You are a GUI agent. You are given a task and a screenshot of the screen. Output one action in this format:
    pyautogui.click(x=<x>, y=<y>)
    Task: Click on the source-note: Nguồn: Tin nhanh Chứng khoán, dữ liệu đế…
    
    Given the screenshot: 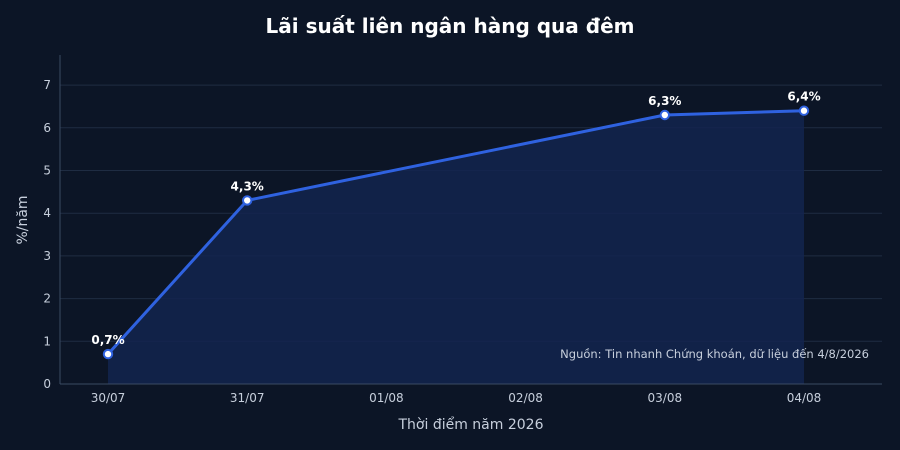 What is the action you would take?
    pyautogui.click(x=714, y=354)
    